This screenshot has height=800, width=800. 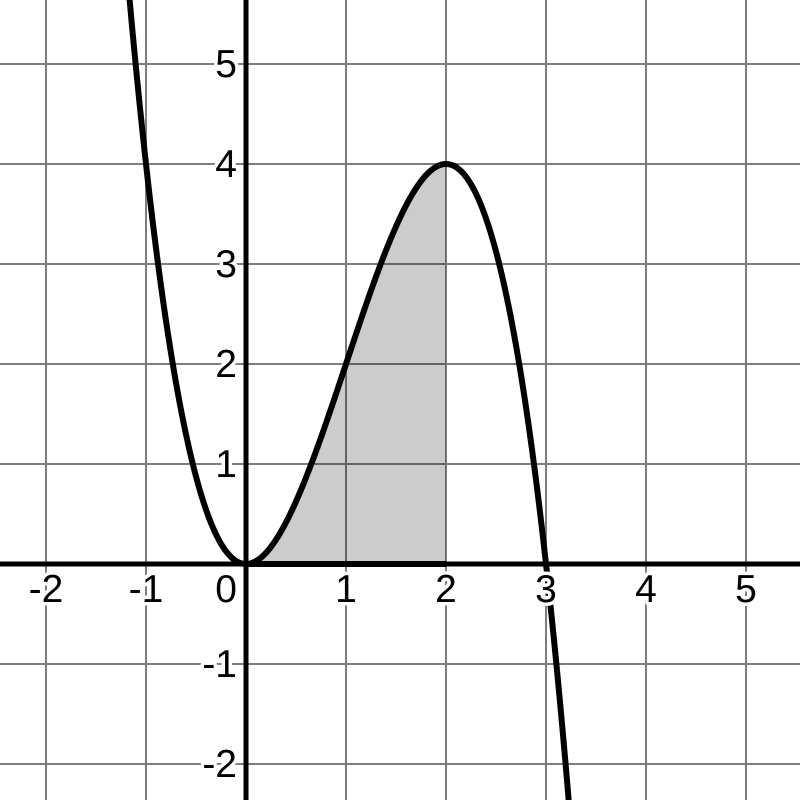 What do you see at coordinates (226, 264) in the screenshot?
I see `y-axis-tick-label: 3` at bounding box center [226, 264].